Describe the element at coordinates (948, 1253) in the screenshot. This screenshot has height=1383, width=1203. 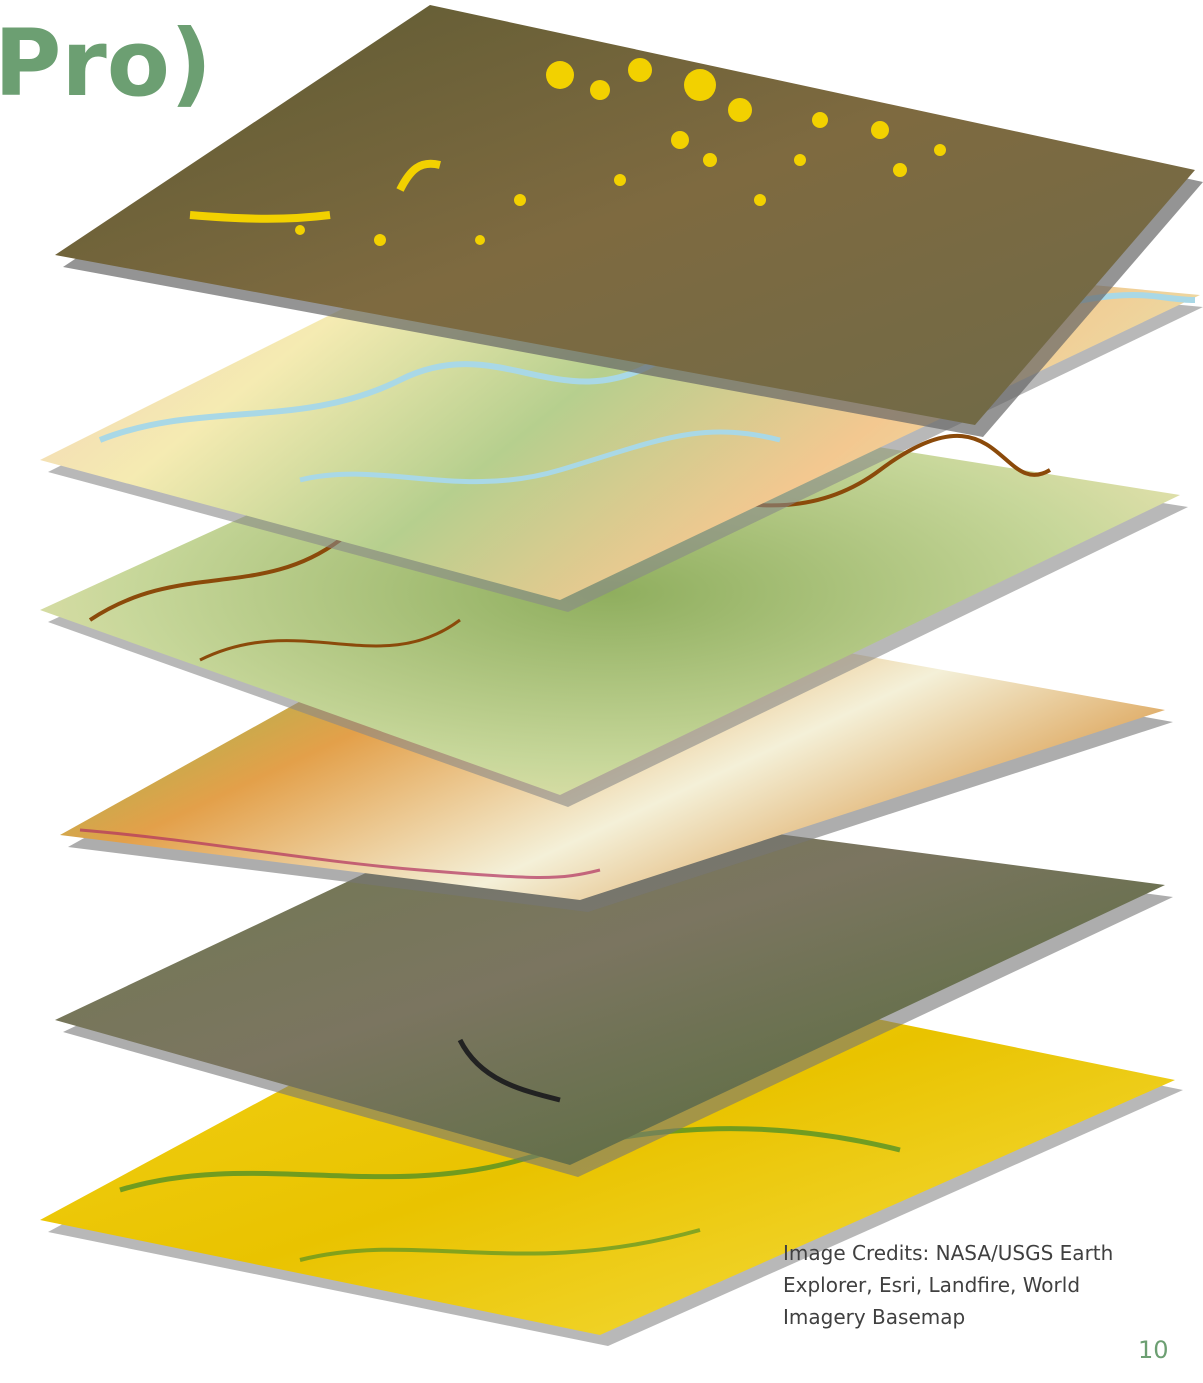
I see `credit-line: Image Credits: NASA/USGS Earth` at that location.